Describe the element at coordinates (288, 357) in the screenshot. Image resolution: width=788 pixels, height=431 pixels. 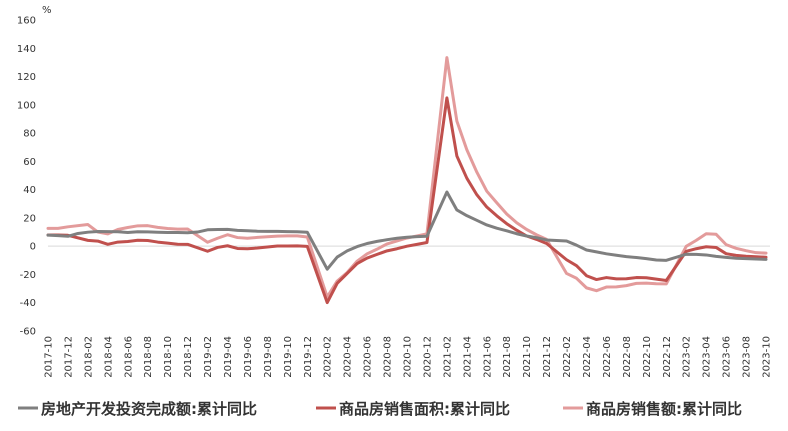
I see `x-tick-label: 2019-10` at that location.